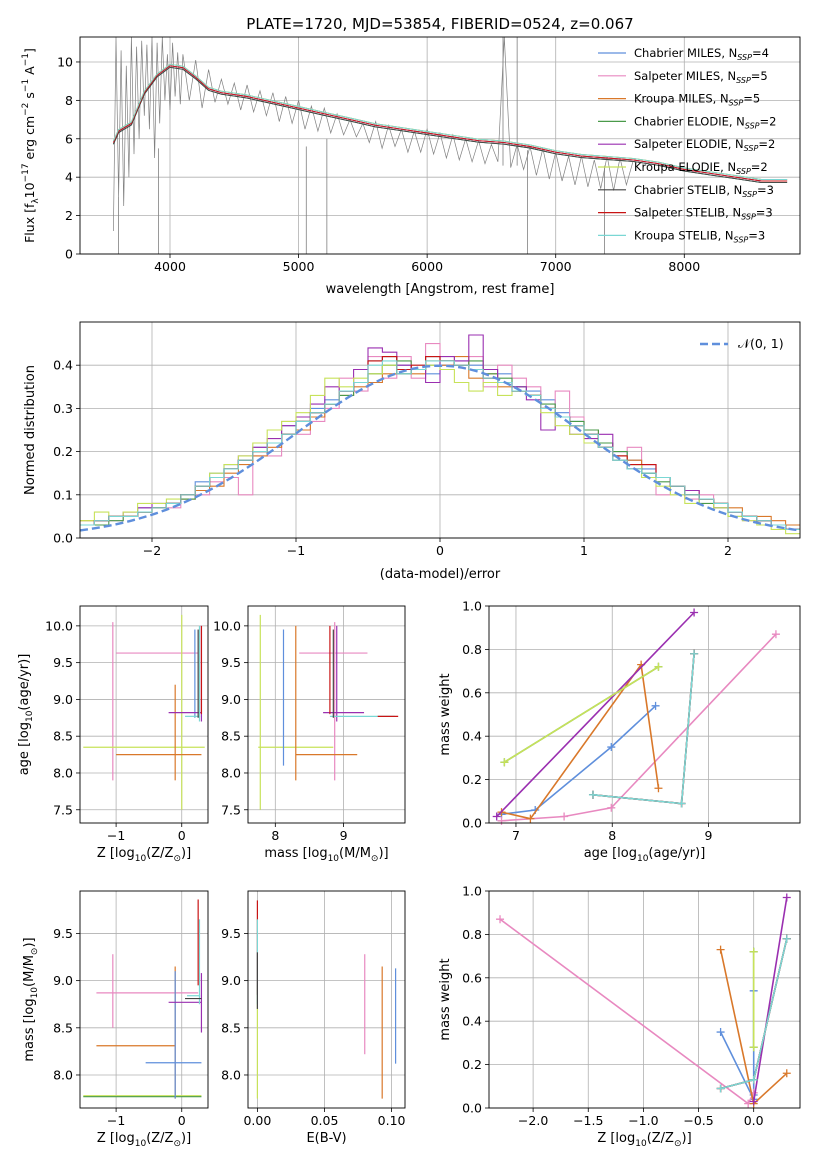 Image resolution: width=819 pixels, height=1170 pixels. Describe the element at coordinates (699, 236) in the screenshot. I see `legend-entry: Kroupa STELIB, NSSP=3` at that location.